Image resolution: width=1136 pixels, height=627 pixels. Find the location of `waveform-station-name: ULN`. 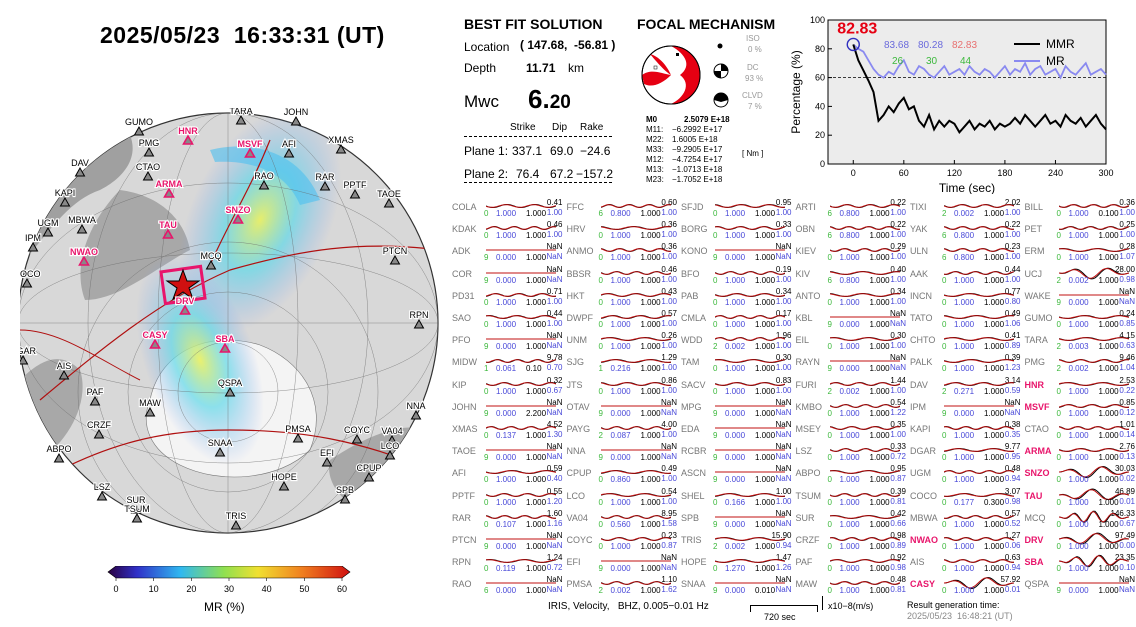

waveform-station-name: ULN is located at coordinates (919, 251).